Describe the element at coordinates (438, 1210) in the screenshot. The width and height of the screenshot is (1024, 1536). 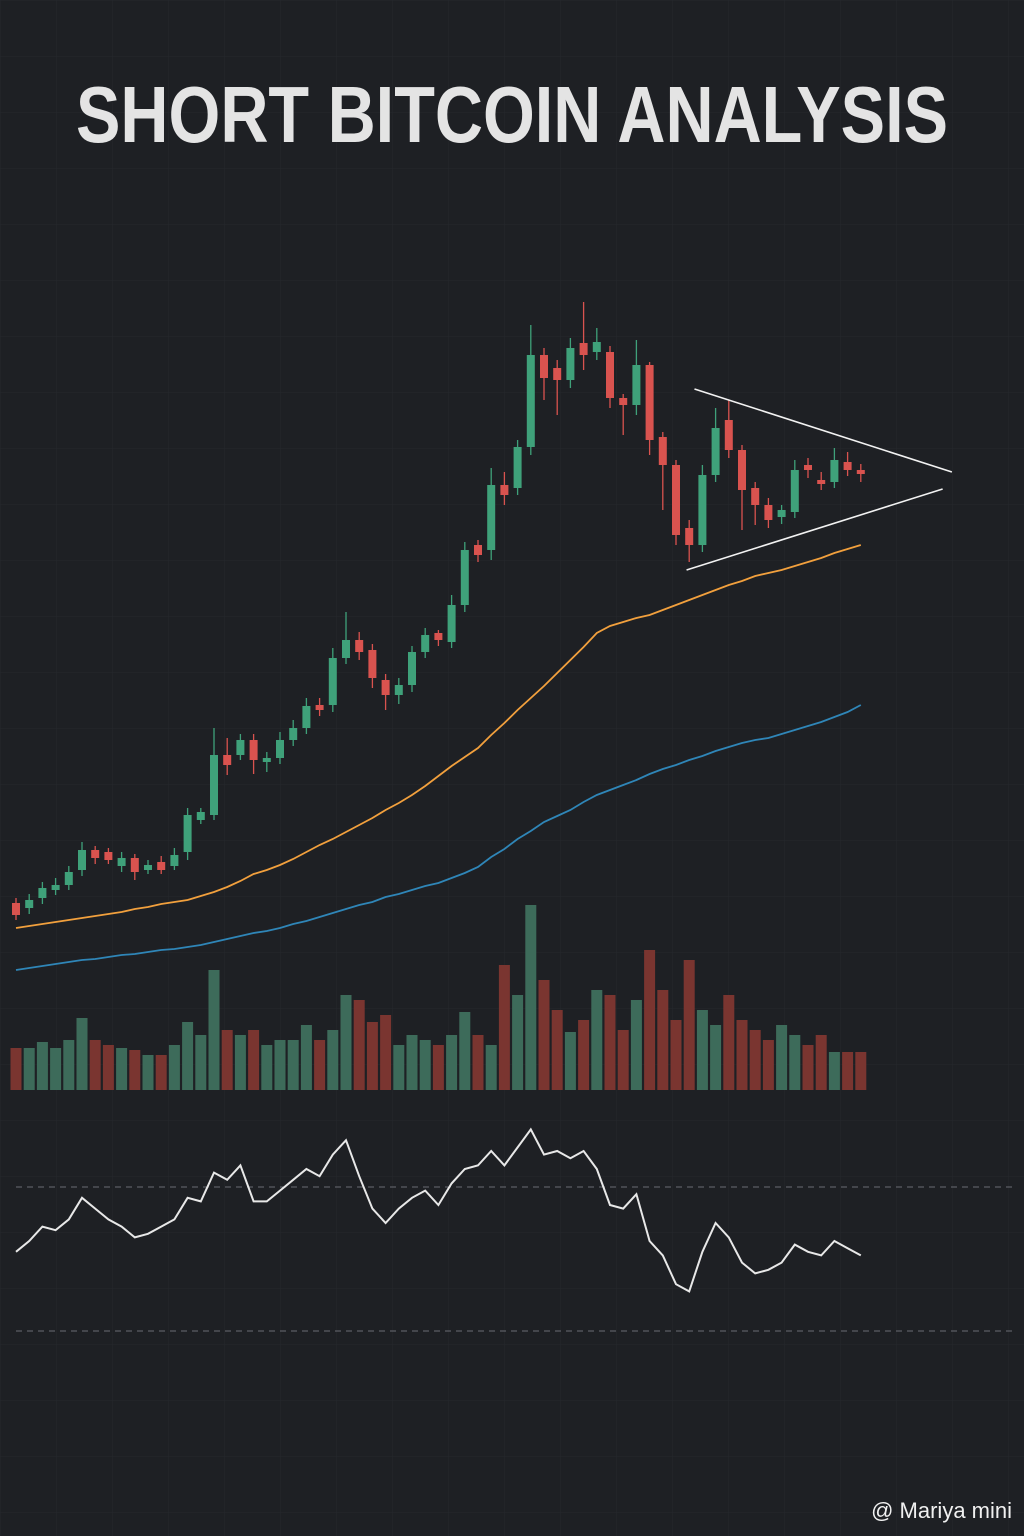
I see `rsi-line` at that location.